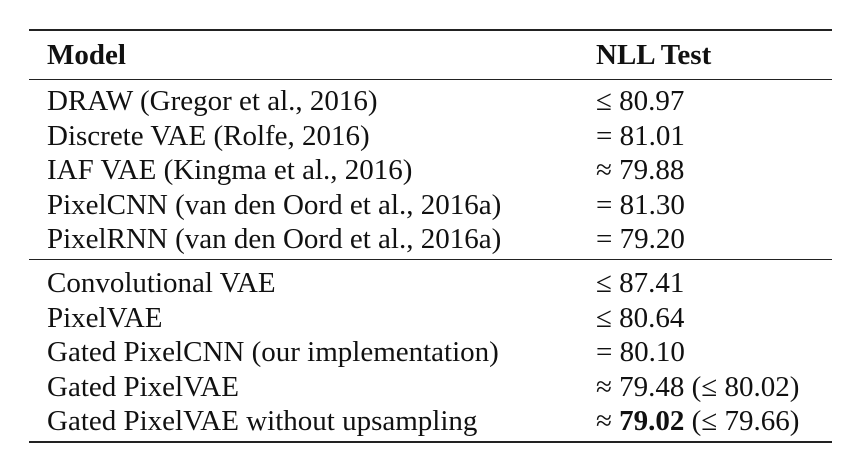  I want to click on nll-suffix: (≤ 79.66), so click(742, 421).